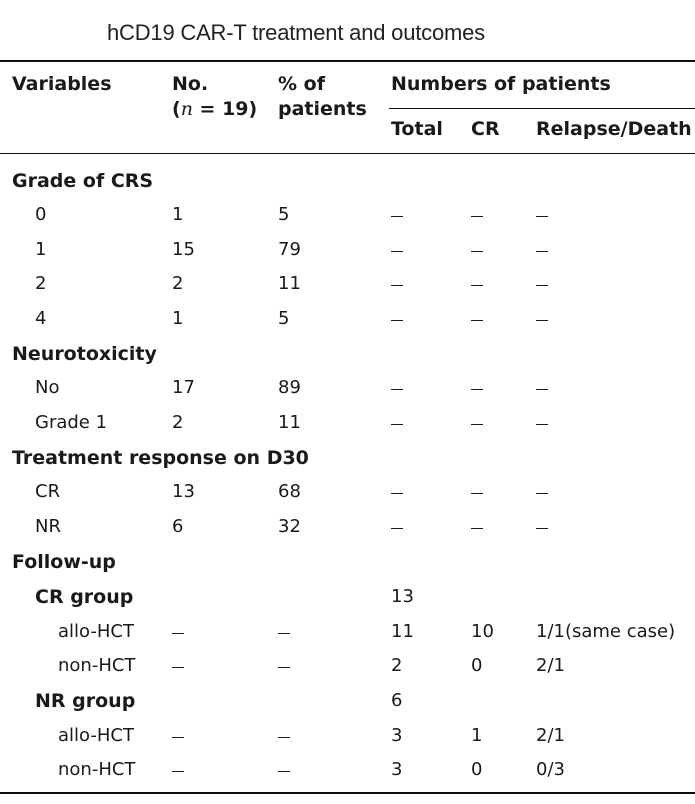  What do you see at coordinates (190, 84) in the screenshot?
I see `header-no: No.` at bounding box center [190, 84].